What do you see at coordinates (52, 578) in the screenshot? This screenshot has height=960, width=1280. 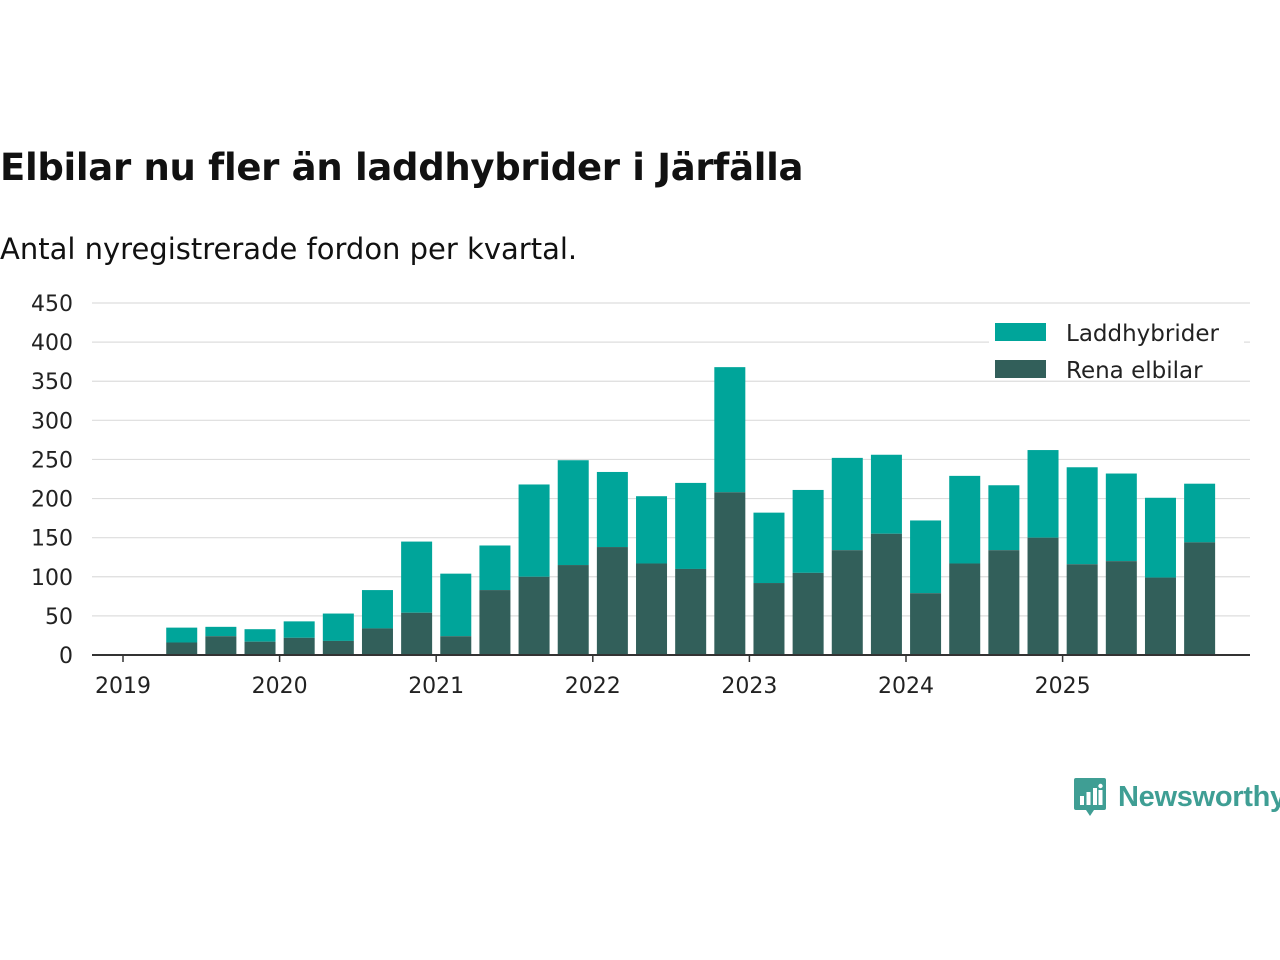 I see `y-tick-label: 100` at bounding box center [52, 578].